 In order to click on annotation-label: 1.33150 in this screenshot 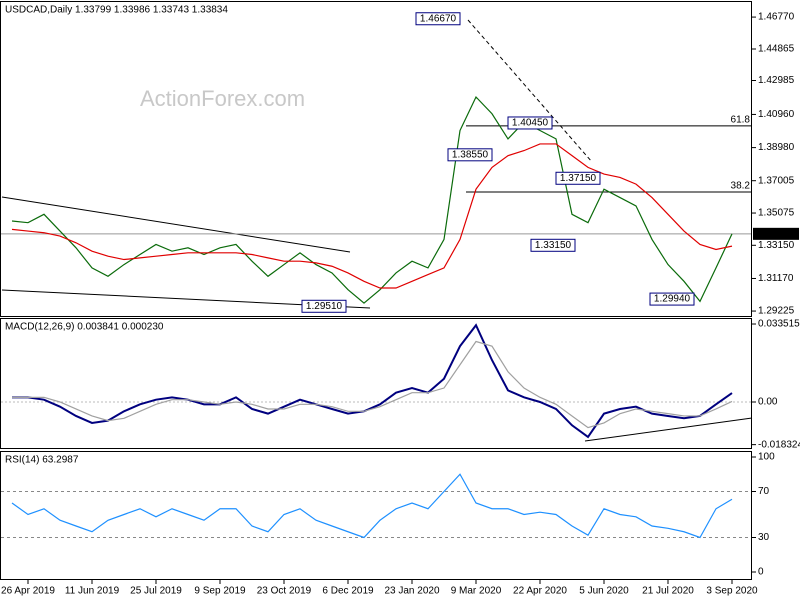, I will do `click(553, 245)`.